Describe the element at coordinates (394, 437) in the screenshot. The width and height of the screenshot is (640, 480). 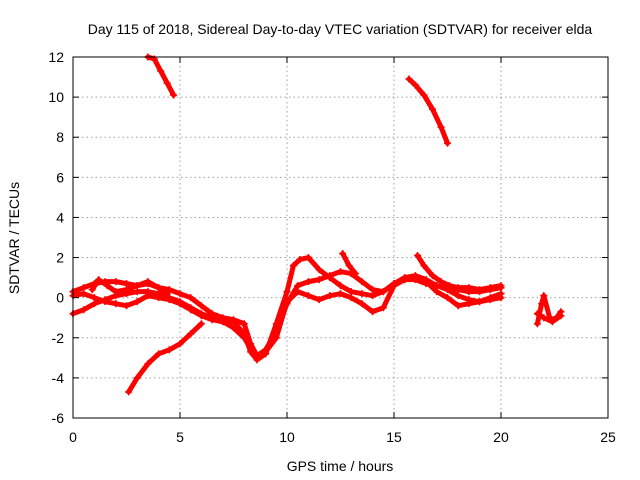
I see `x-tick-label: 15` at that location.